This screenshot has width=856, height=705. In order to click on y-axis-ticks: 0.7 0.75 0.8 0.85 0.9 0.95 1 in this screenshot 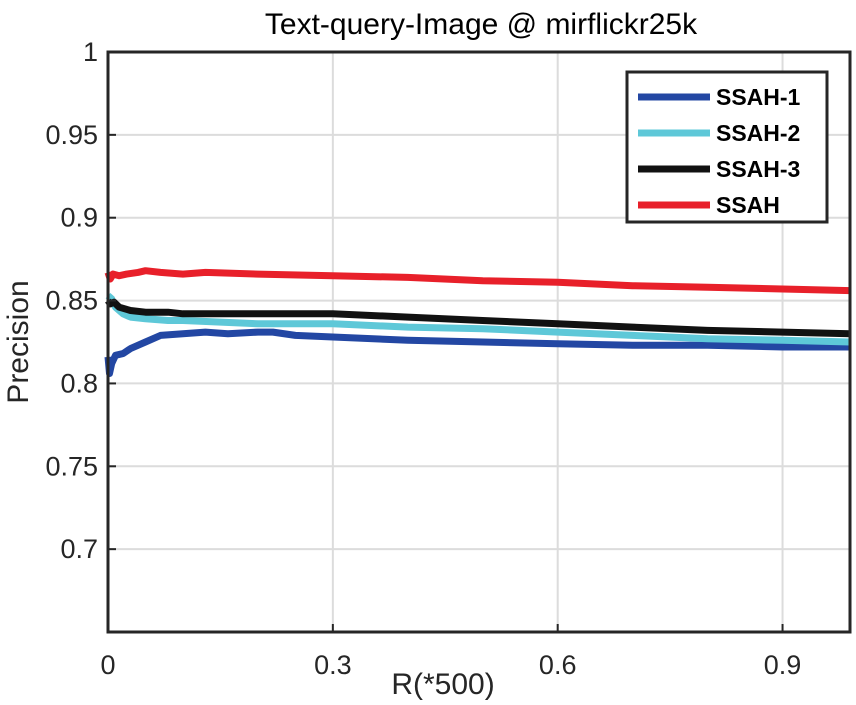, I will do `click(80, 300)`.